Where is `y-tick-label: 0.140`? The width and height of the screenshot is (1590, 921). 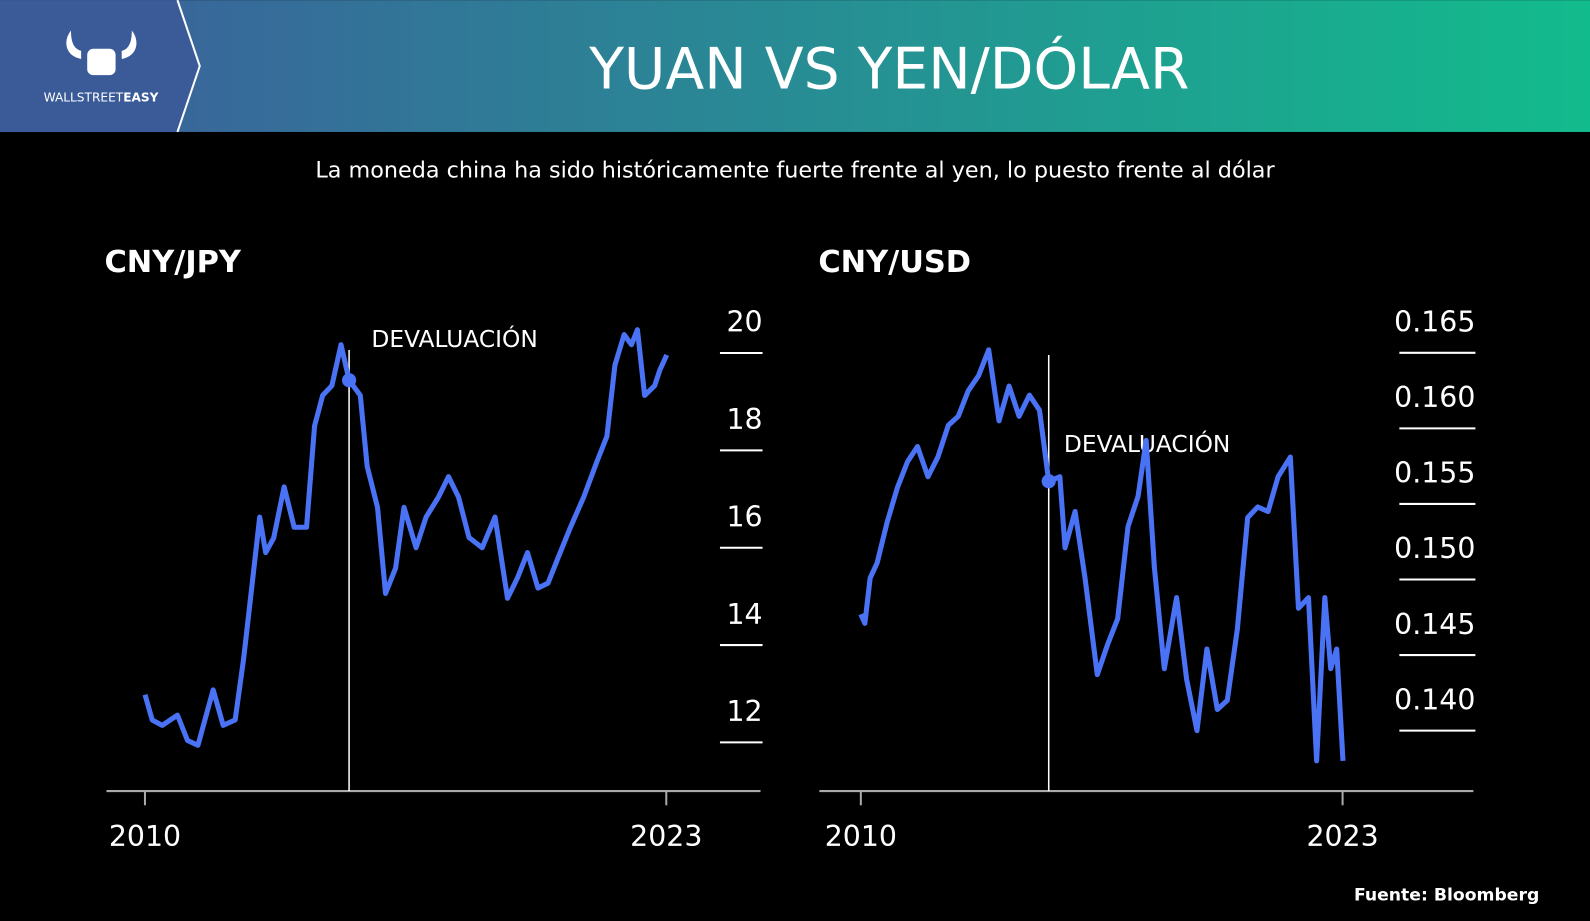
y-tick-label: 0.140 is located at coordinates (1434, 699).